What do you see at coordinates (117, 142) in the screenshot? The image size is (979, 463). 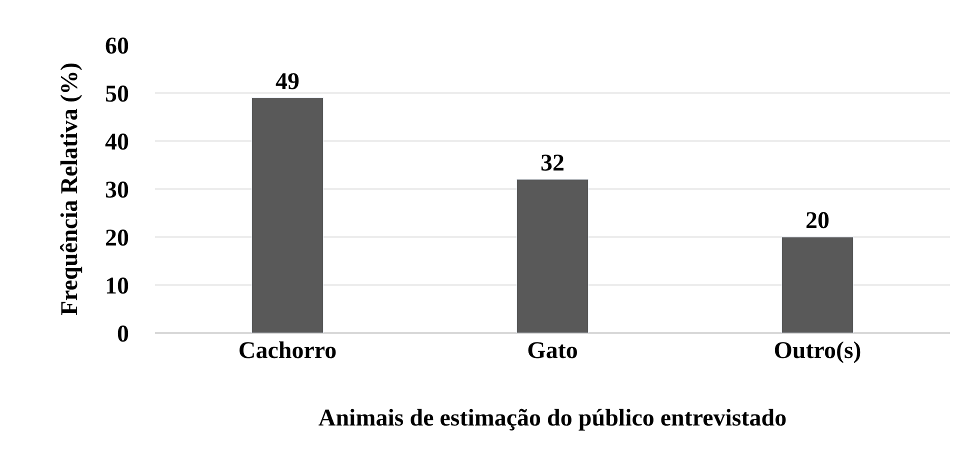 I see `y-tick-label: 40` at bounding box center [117, 142].